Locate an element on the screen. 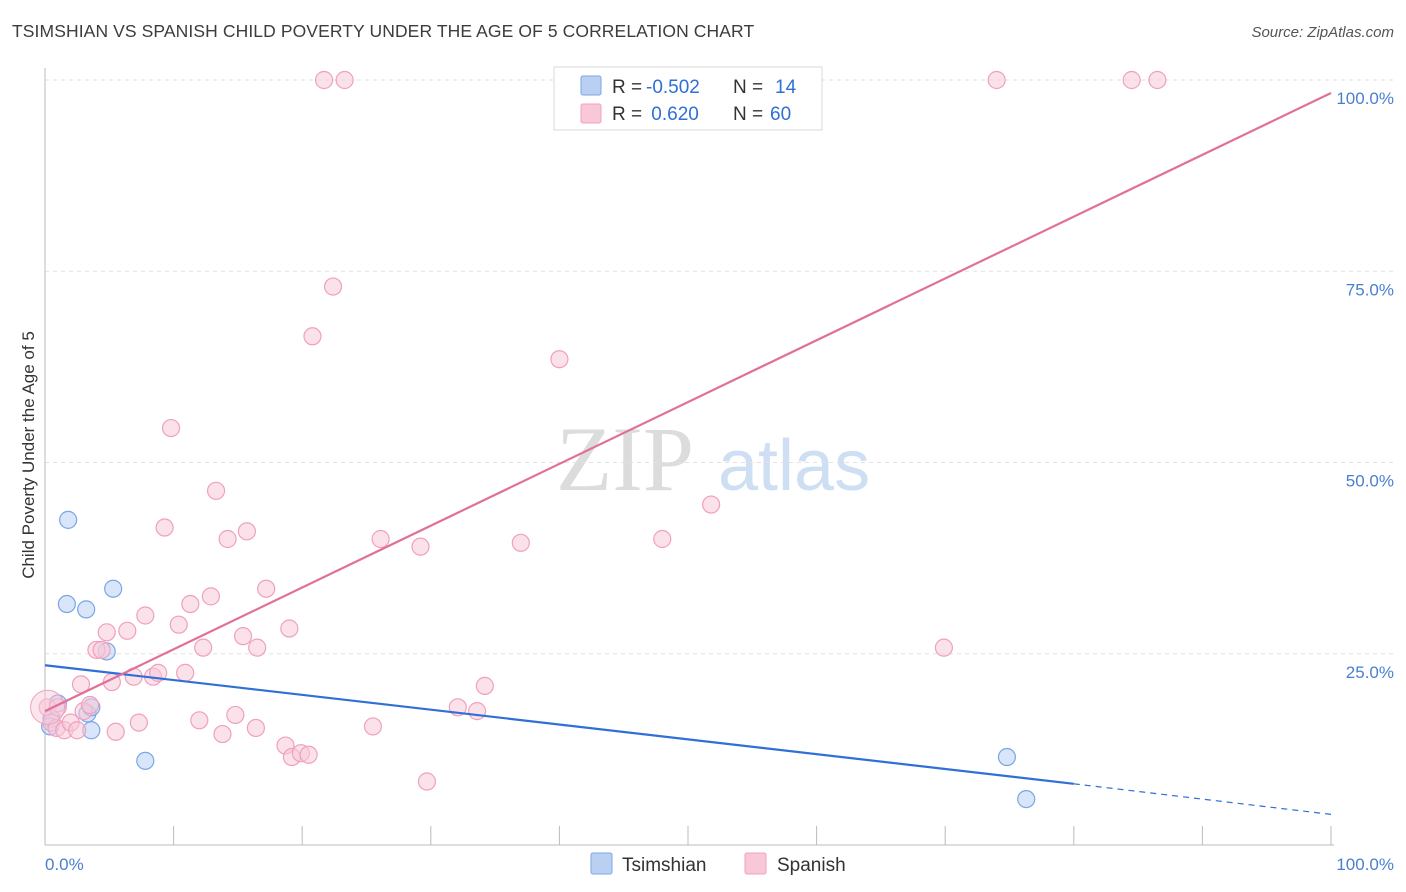  series-legend-swatch-spanish is located at coordinates (755, 863).